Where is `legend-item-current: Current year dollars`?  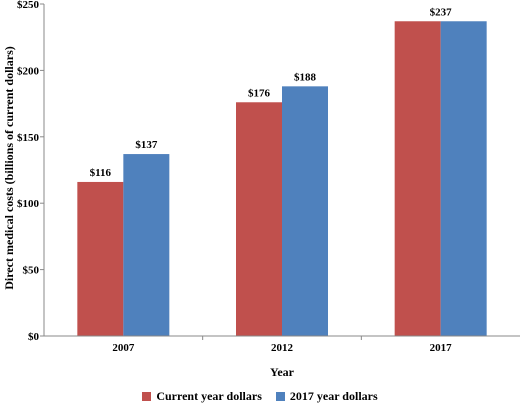 legend-item-current: Current year dollars is located at coordinates (202, 396).